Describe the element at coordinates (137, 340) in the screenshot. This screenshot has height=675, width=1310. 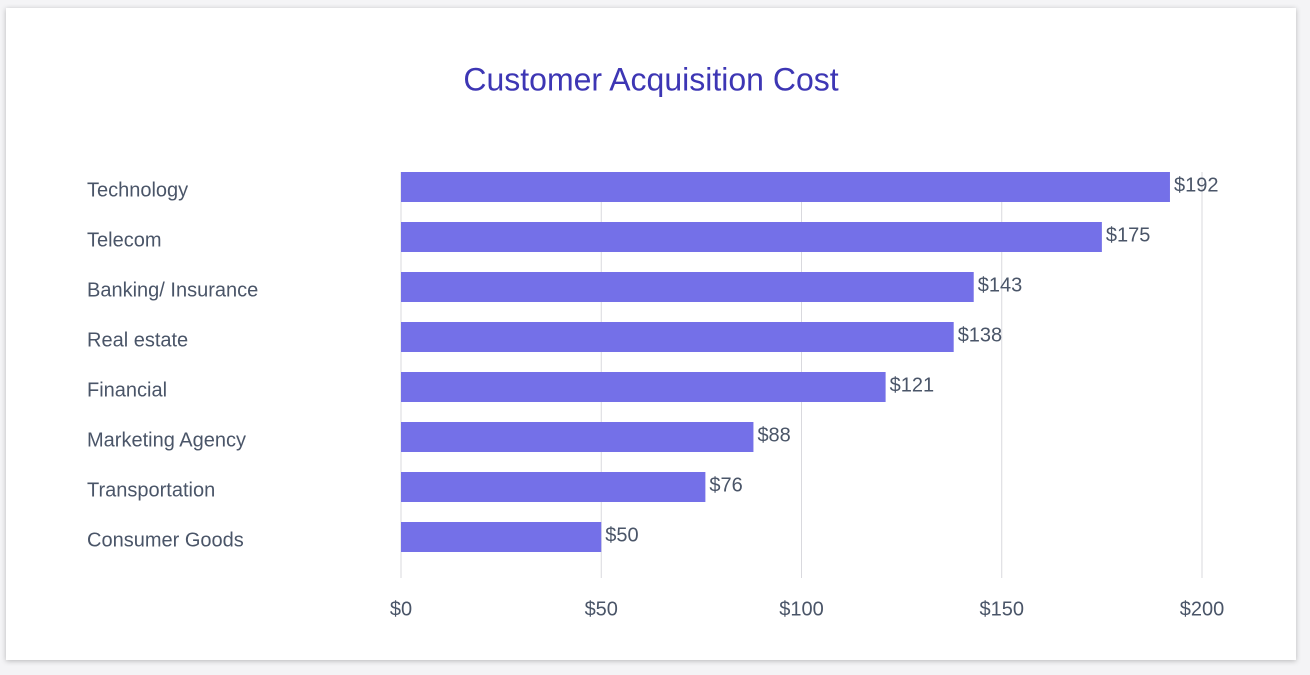
I see `y-tick-label: Real estate` at that location.